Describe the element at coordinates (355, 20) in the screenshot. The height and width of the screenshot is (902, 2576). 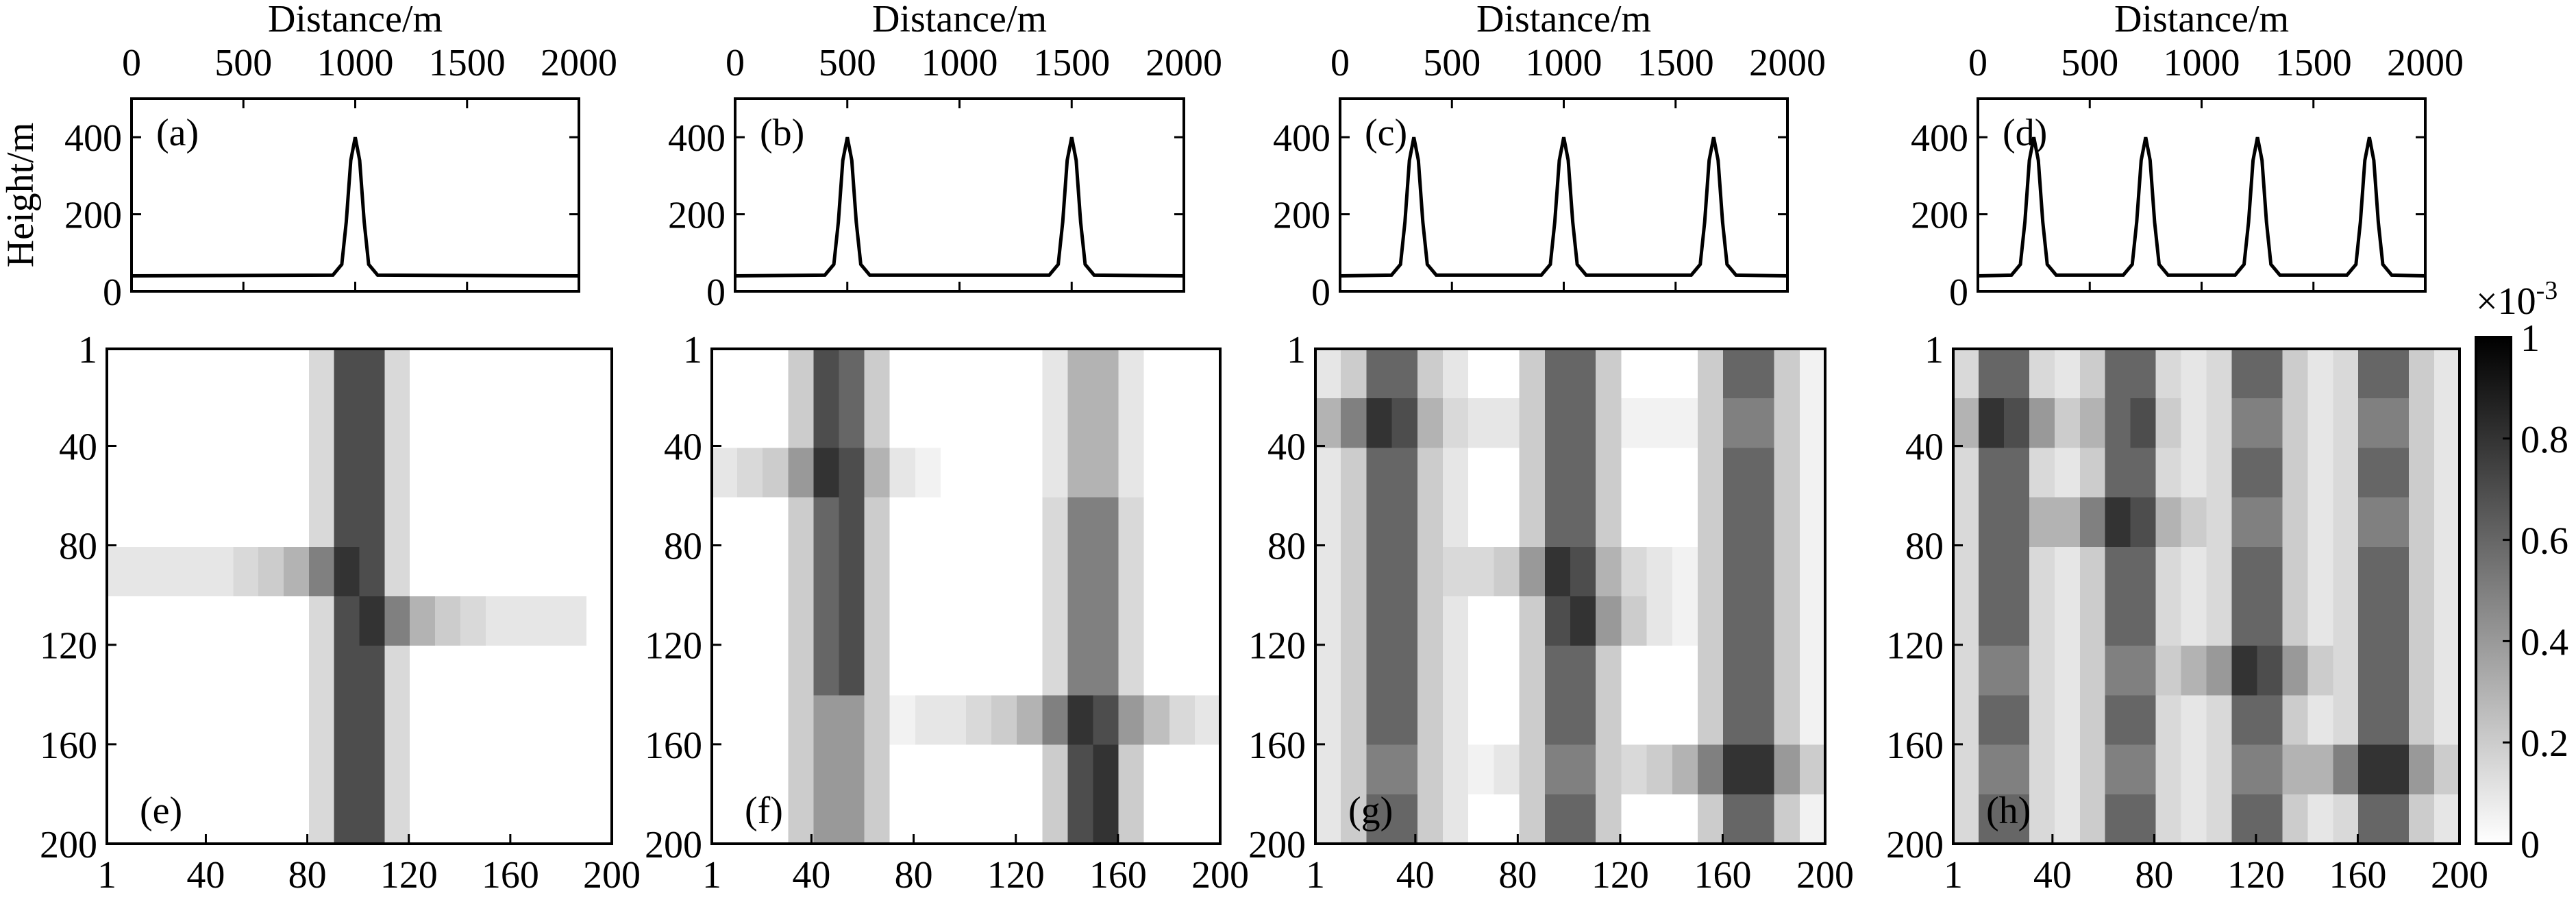
I see `x-axis-title: Distance/m` at that location.